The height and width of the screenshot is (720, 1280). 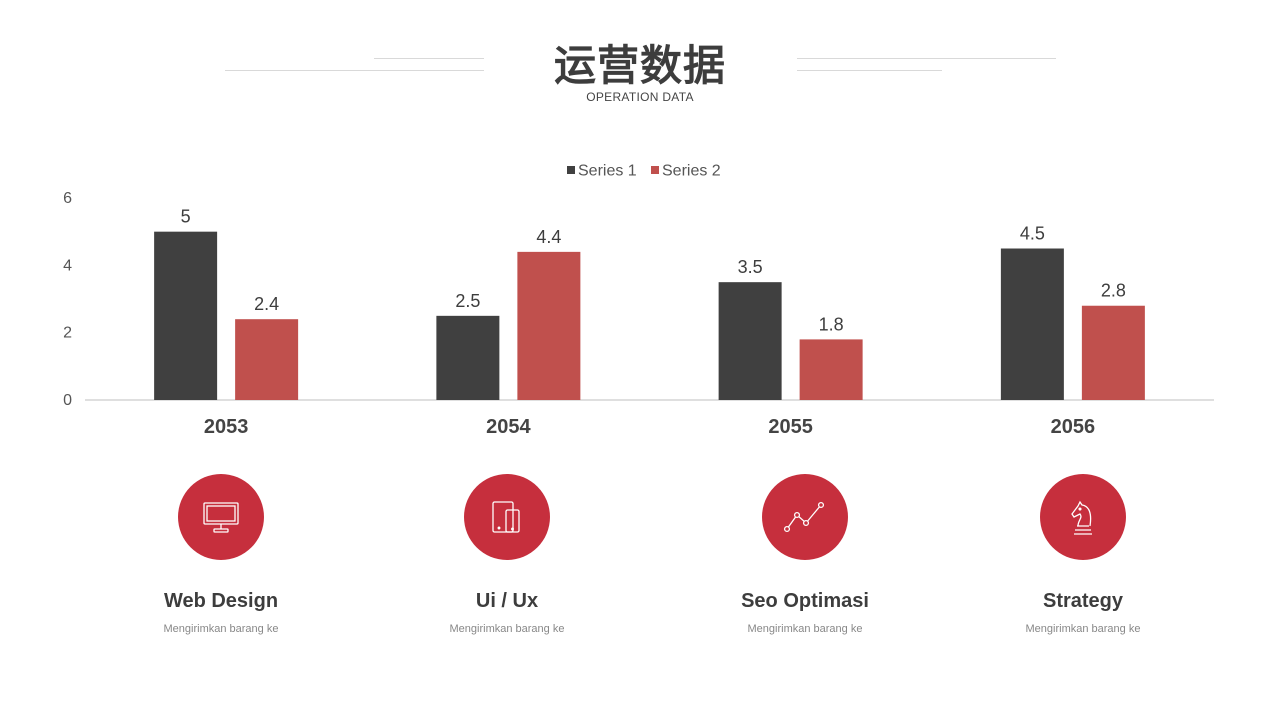 I want to click on line-chart-icon, so click(x=804, y=517).